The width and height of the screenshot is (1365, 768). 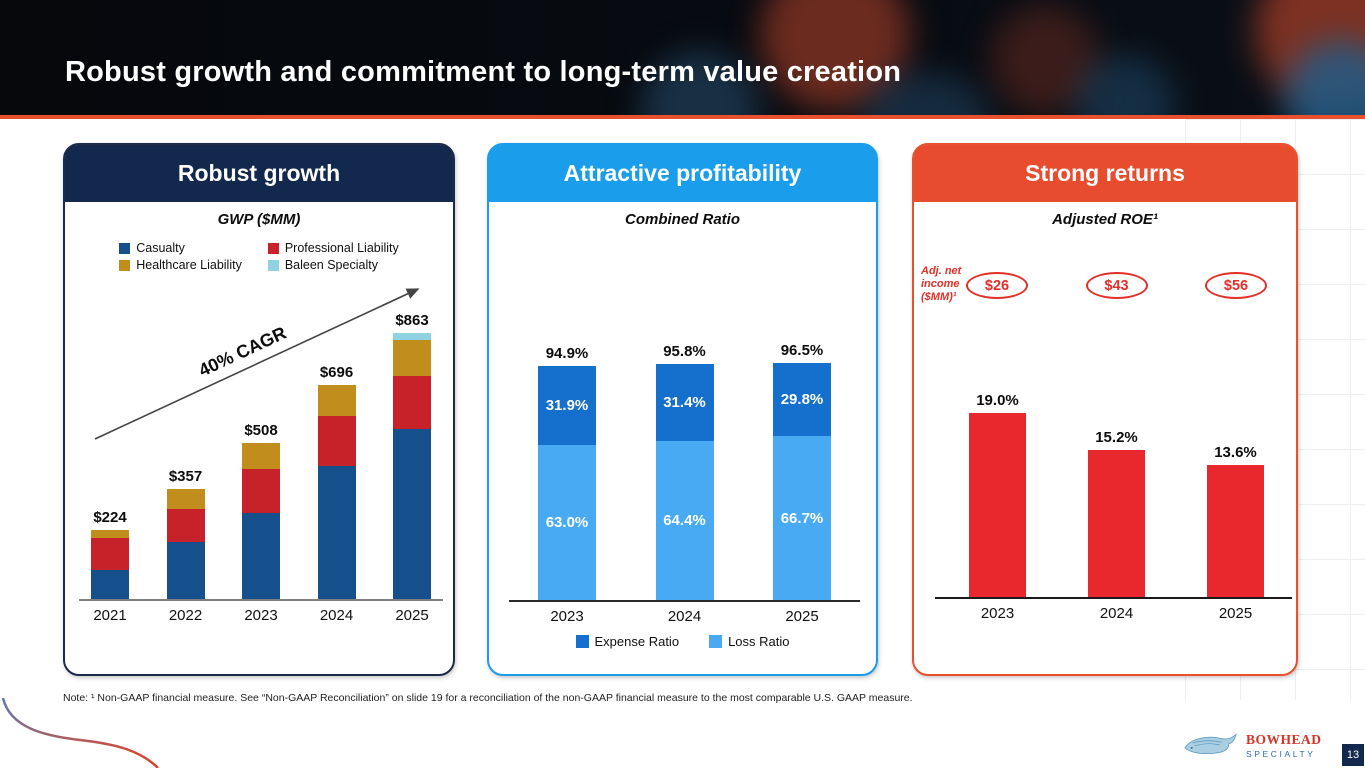 What do you see at coordinates (682, 641) in the screenshot?
I see `cr-legend: Expense Ratio Loss Ratio` at bounding box center [682, 641].